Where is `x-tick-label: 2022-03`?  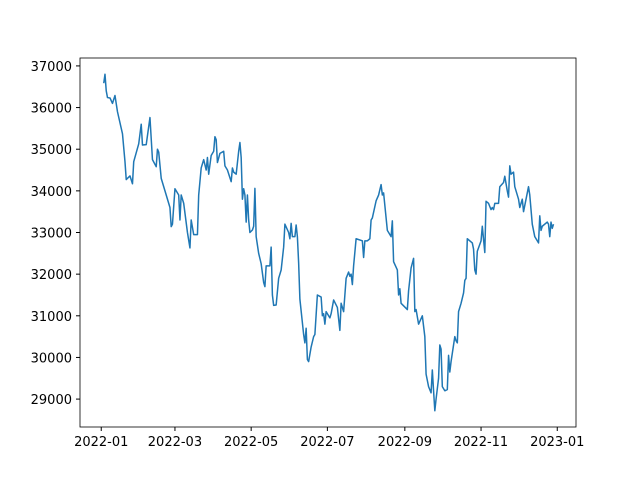
x-tick-label: 2022-03 is located at coordinates (175, 442).